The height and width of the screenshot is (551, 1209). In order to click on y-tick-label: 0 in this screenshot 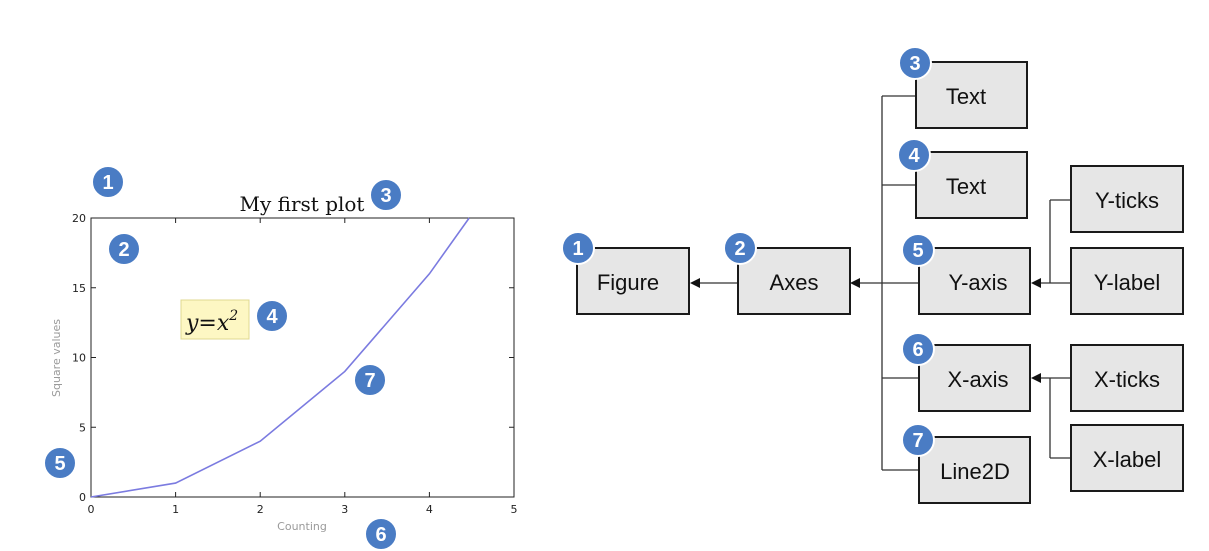, I will do `click(82, 497)`.